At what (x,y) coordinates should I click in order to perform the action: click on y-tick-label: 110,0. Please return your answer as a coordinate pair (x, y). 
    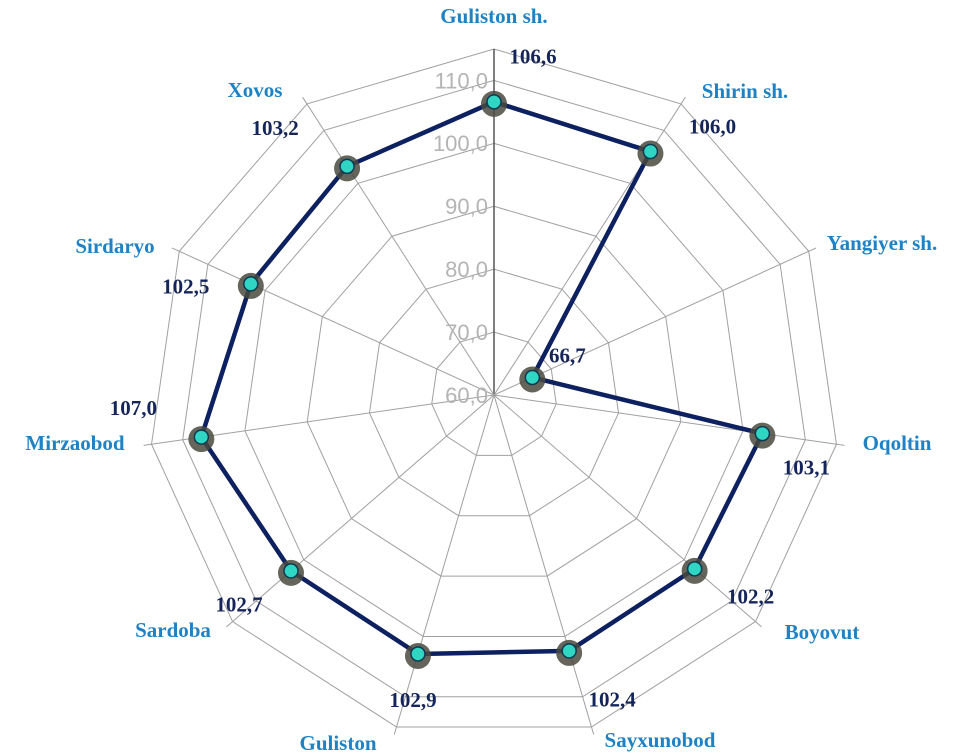
    Looking at the image, I should click on (461, 80).